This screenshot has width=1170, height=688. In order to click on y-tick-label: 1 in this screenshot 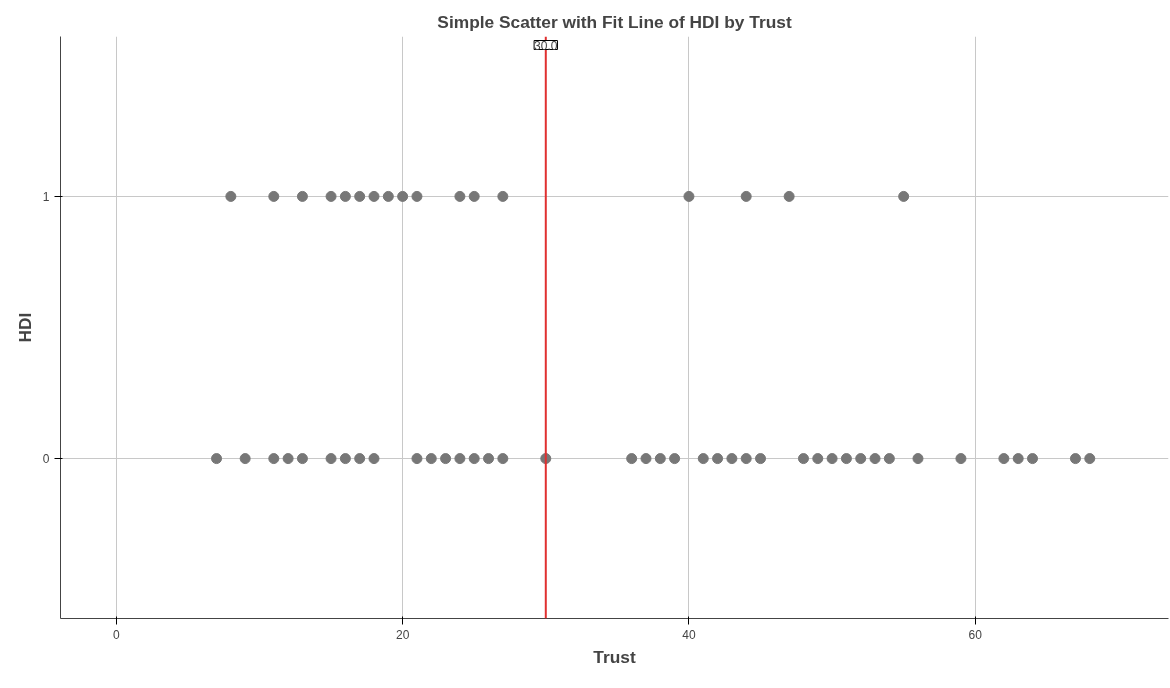, I will do `click(46, 196)`.